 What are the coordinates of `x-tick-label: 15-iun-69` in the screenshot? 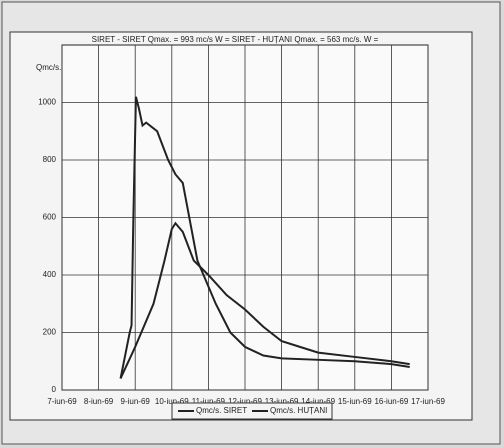 It's located at (355, 401).